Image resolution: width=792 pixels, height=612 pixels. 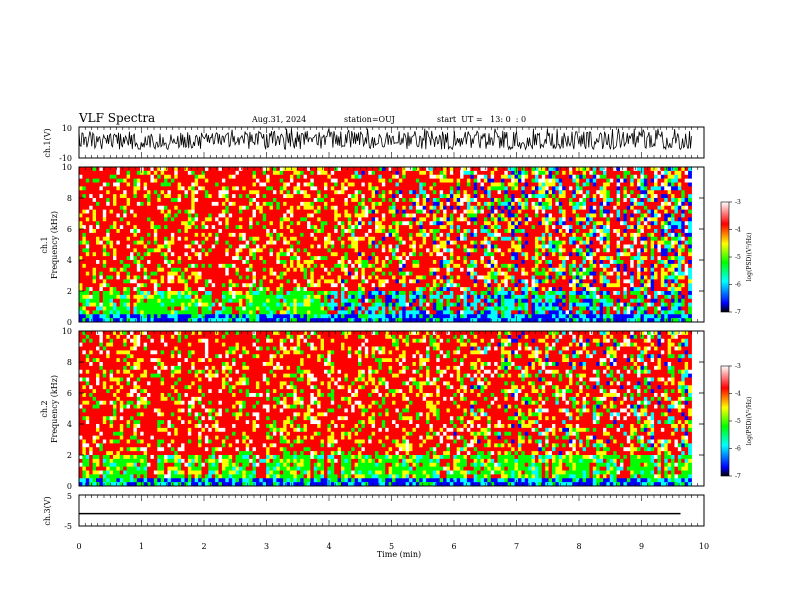 I want to click on xtick-label: 4, so click(x=328, y=546).